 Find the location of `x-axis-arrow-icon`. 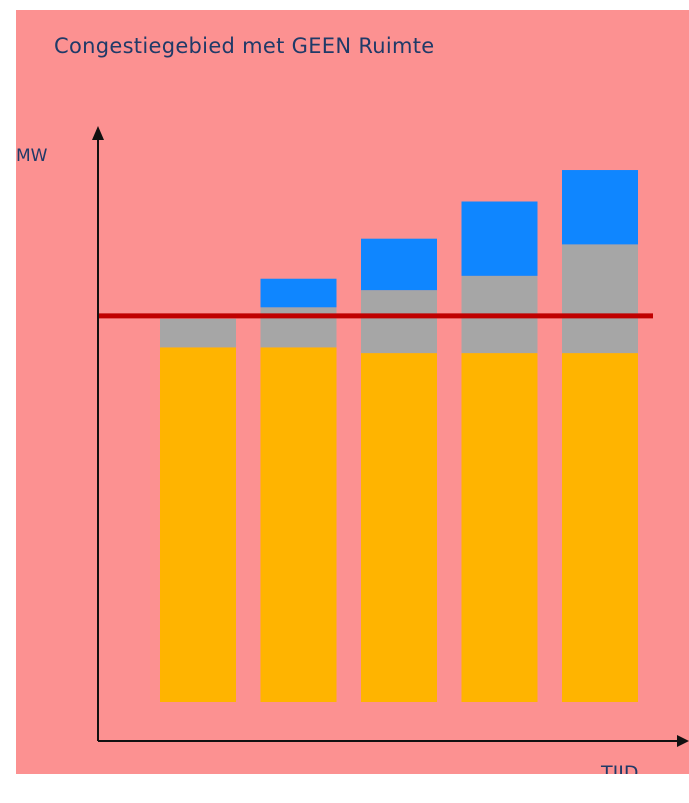

x-axis-arrow-icon is located at coordinates (683, 741).